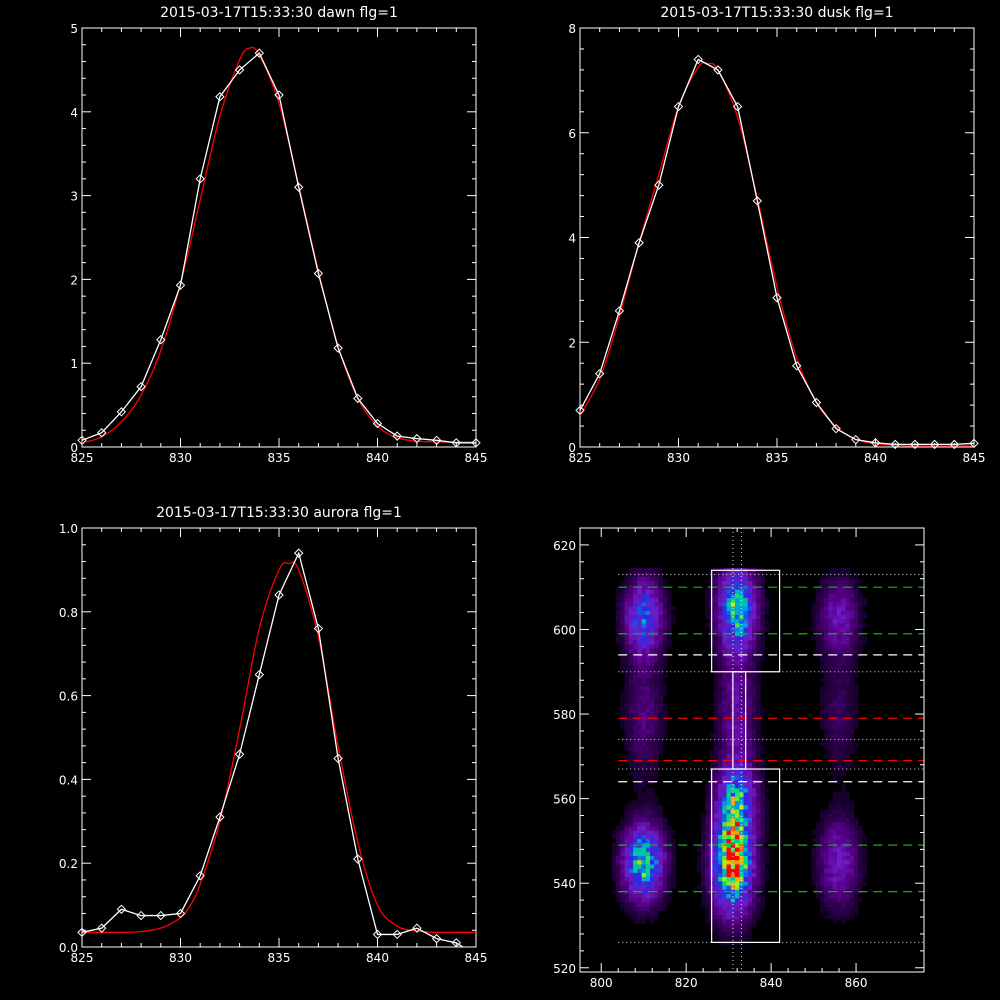 Image resolution: width=1000 pixels, height=1000 pixels. What do you see at coordinates (74, 197) in the screenshot?
I see `panel1-ytick-label: 3` at bounding box center [74, 197].